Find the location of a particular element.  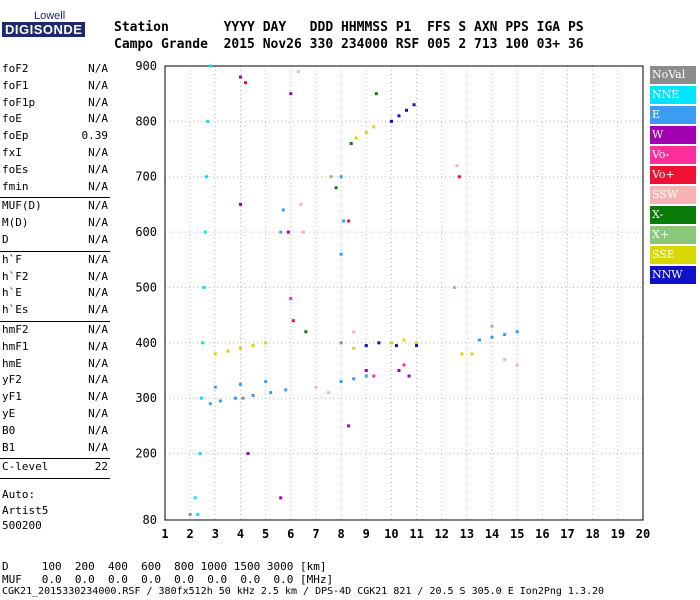

logo-text-lowell: Lowell is located at coordinates (50, 16).